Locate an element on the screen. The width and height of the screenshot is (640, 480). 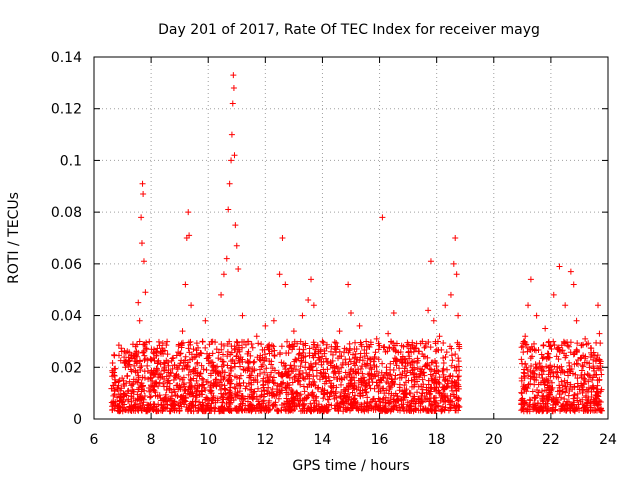
x-tick-label: 14 is located at coordinates (323, 440).